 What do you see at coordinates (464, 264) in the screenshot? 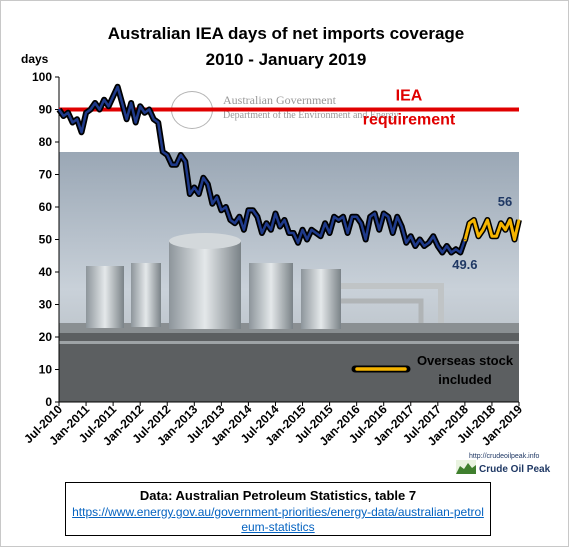
I see `data-label-49-6: 49.6` at bounding box center [464, 264].